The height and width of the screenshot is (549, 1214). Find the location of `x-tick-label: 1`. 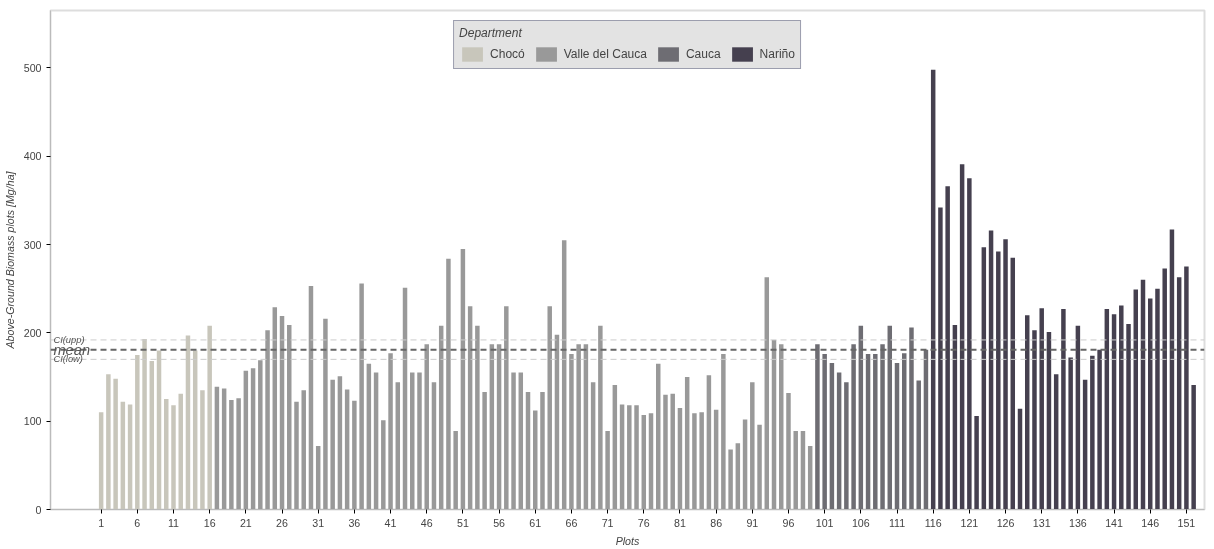

x-tick-label: 1 is located at coordinates (101, 522).